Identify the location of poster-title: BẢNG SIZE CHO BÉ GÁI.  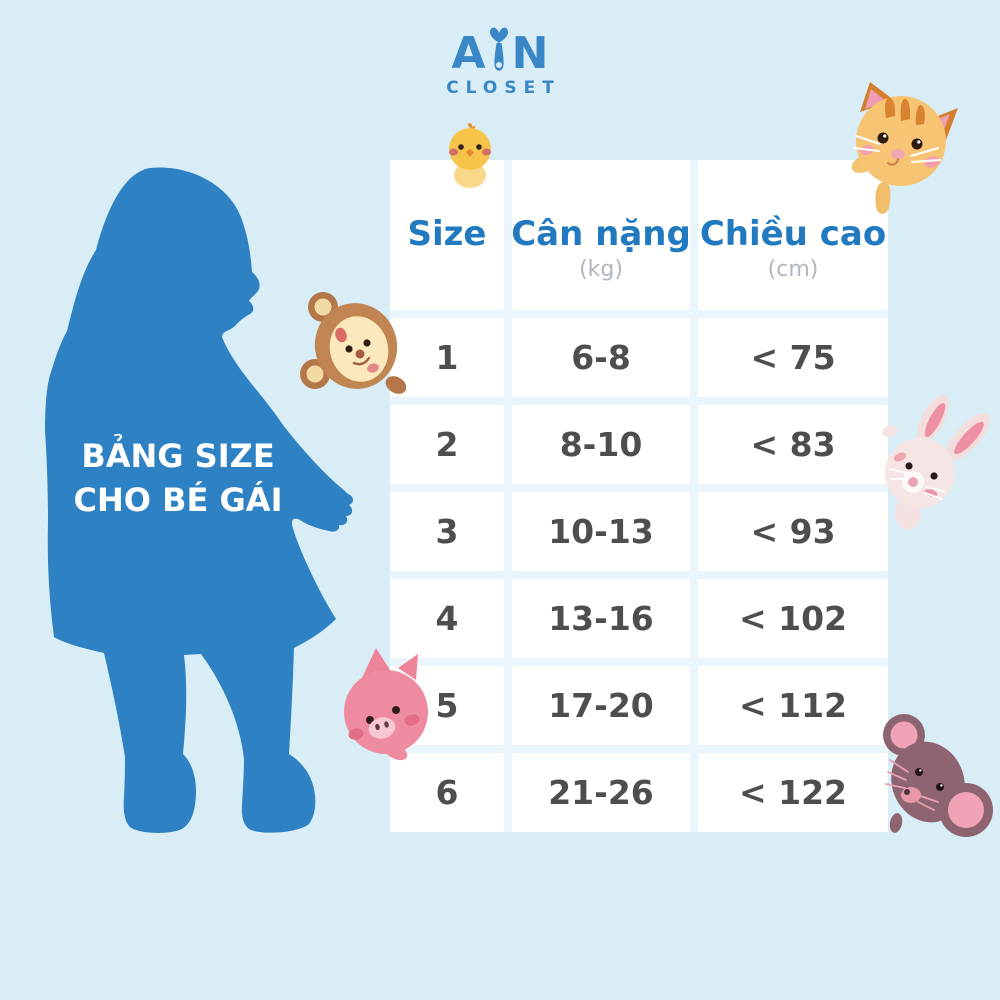
(178, 478).